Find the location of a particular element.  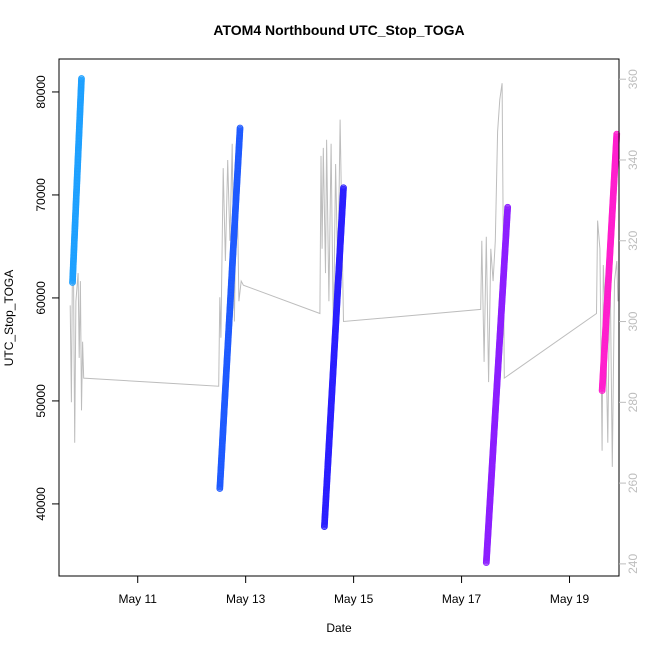

y2-tick-label: 260 is located at coordinates (633, 483).